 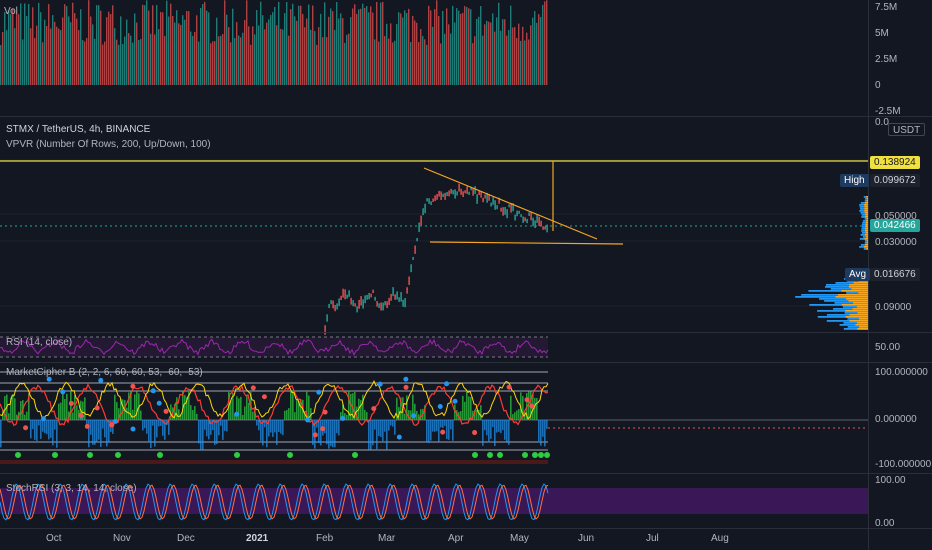 I want to click on mc-buy-dot, so click(x=541, y=455).